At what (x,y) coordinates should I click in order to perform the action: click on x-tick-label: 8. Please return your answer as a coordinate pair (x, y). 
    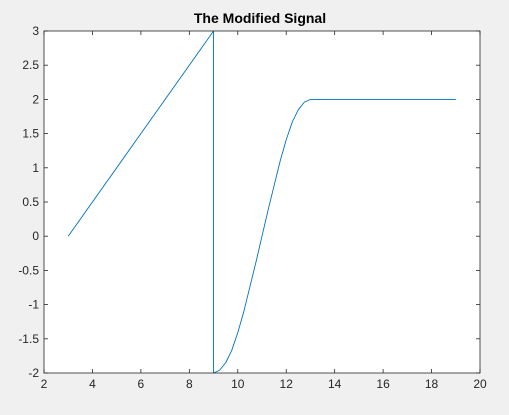
    Looking at the image, I should click on (189, 384).